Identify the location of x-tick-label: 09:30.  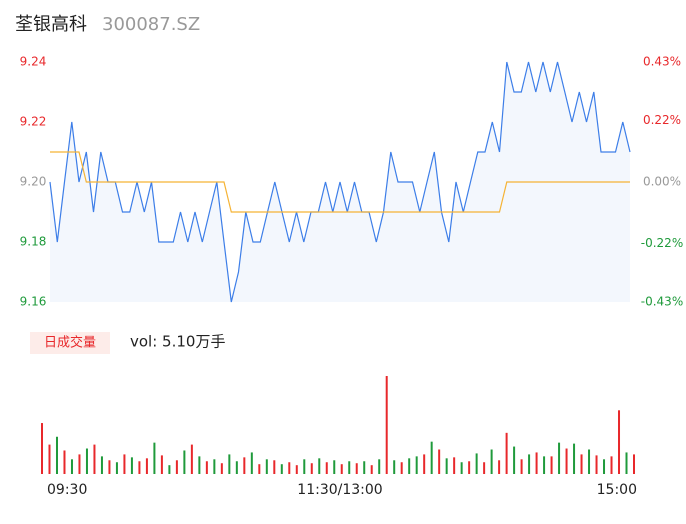
(67, 490).